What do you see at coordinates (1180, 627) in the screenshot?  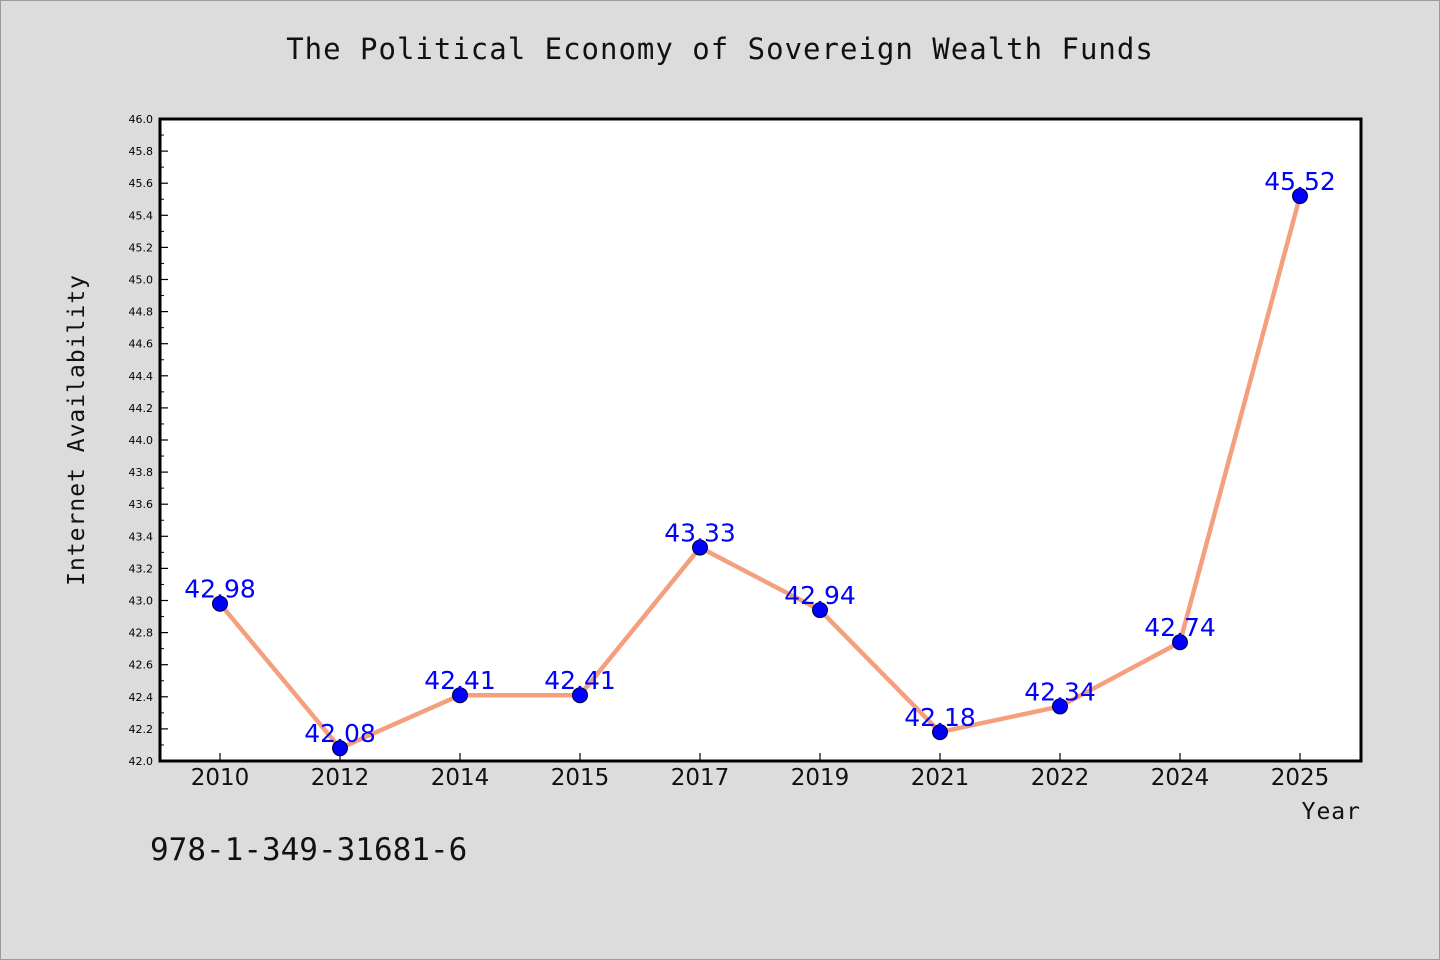 I see `data-label: 42.74` at bounding box center [1180, 627].